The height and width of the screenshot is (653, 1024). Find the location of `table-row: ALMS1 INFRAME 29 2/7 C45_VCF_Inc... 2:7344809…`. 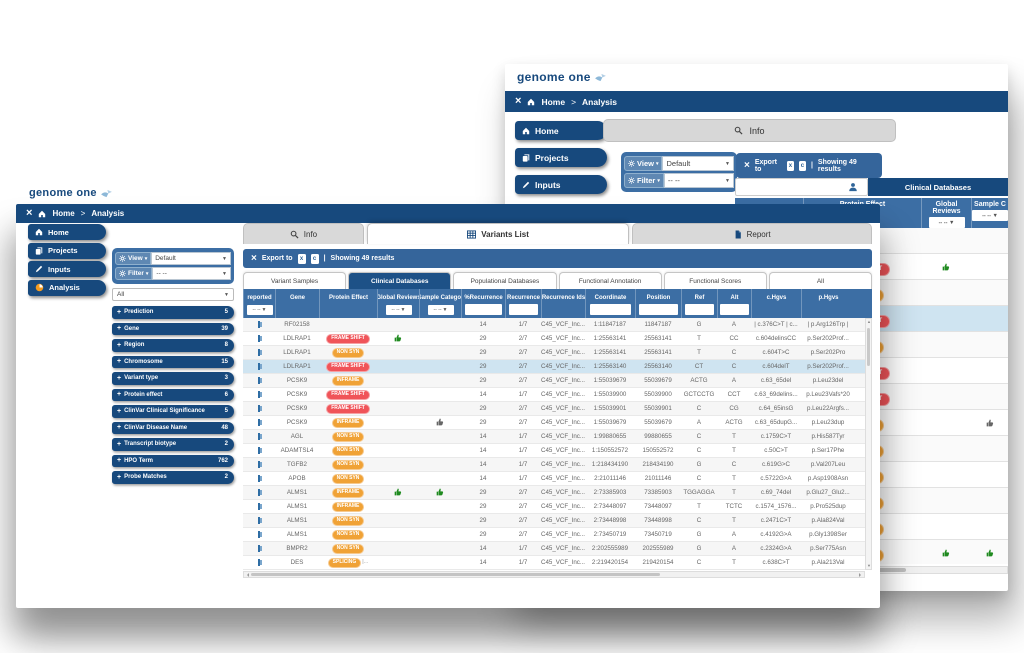

table-row: ALMS1 INFRAME 29 2/7 C45_VCF_Inc... 2:7344809… is located at coordinates (554, 507).